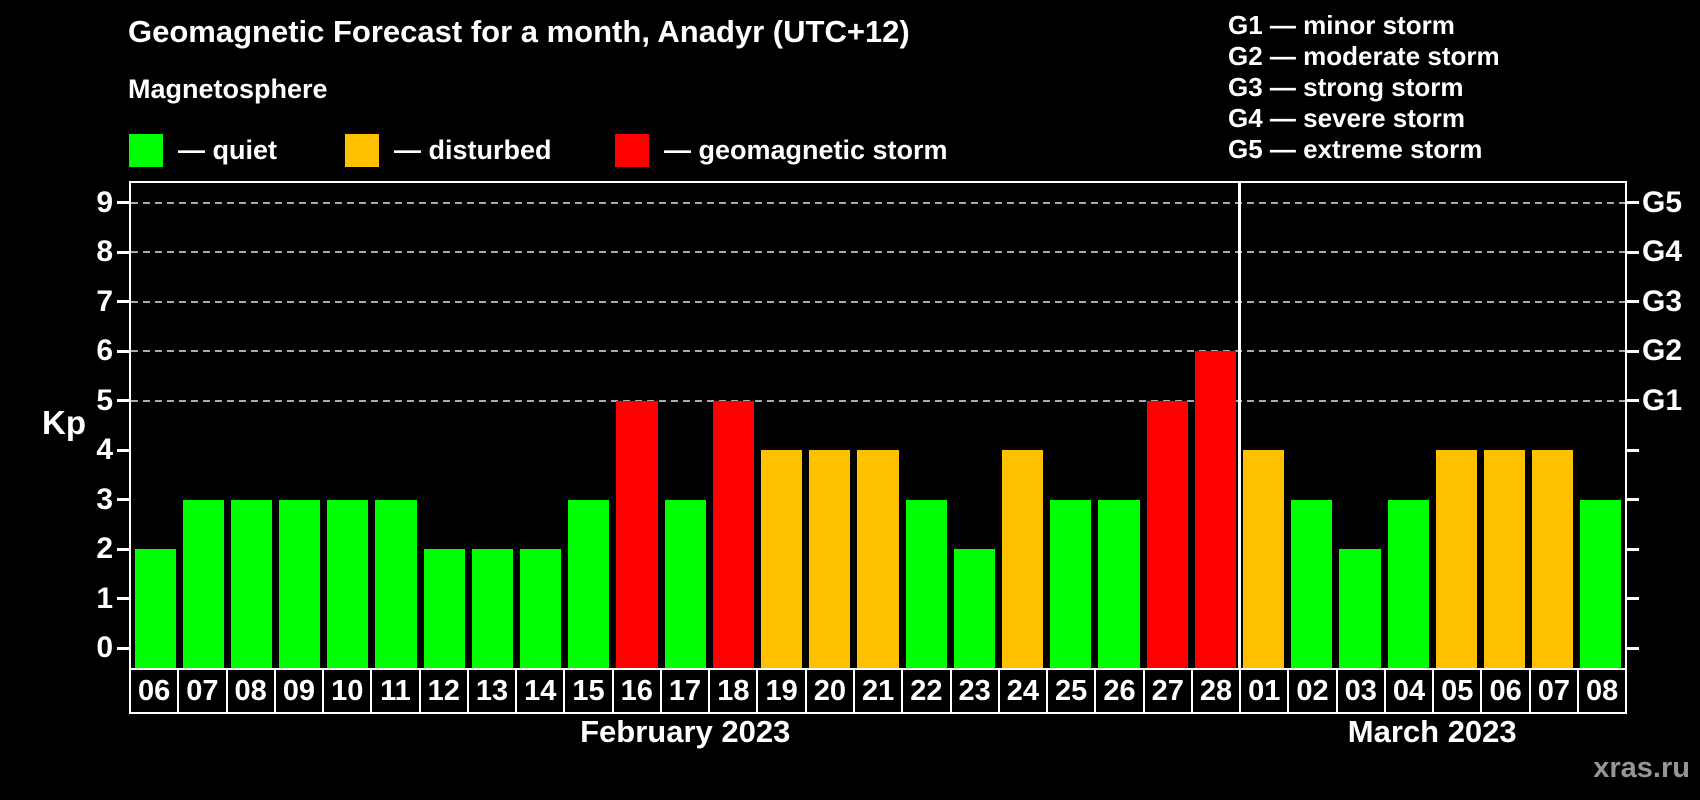 This screenshot has height=800, width=1700. What do you see at coordinates (227, 149) in the screenshot?
I see `quiet-label: — quiet` at bounding box center [227, 149].